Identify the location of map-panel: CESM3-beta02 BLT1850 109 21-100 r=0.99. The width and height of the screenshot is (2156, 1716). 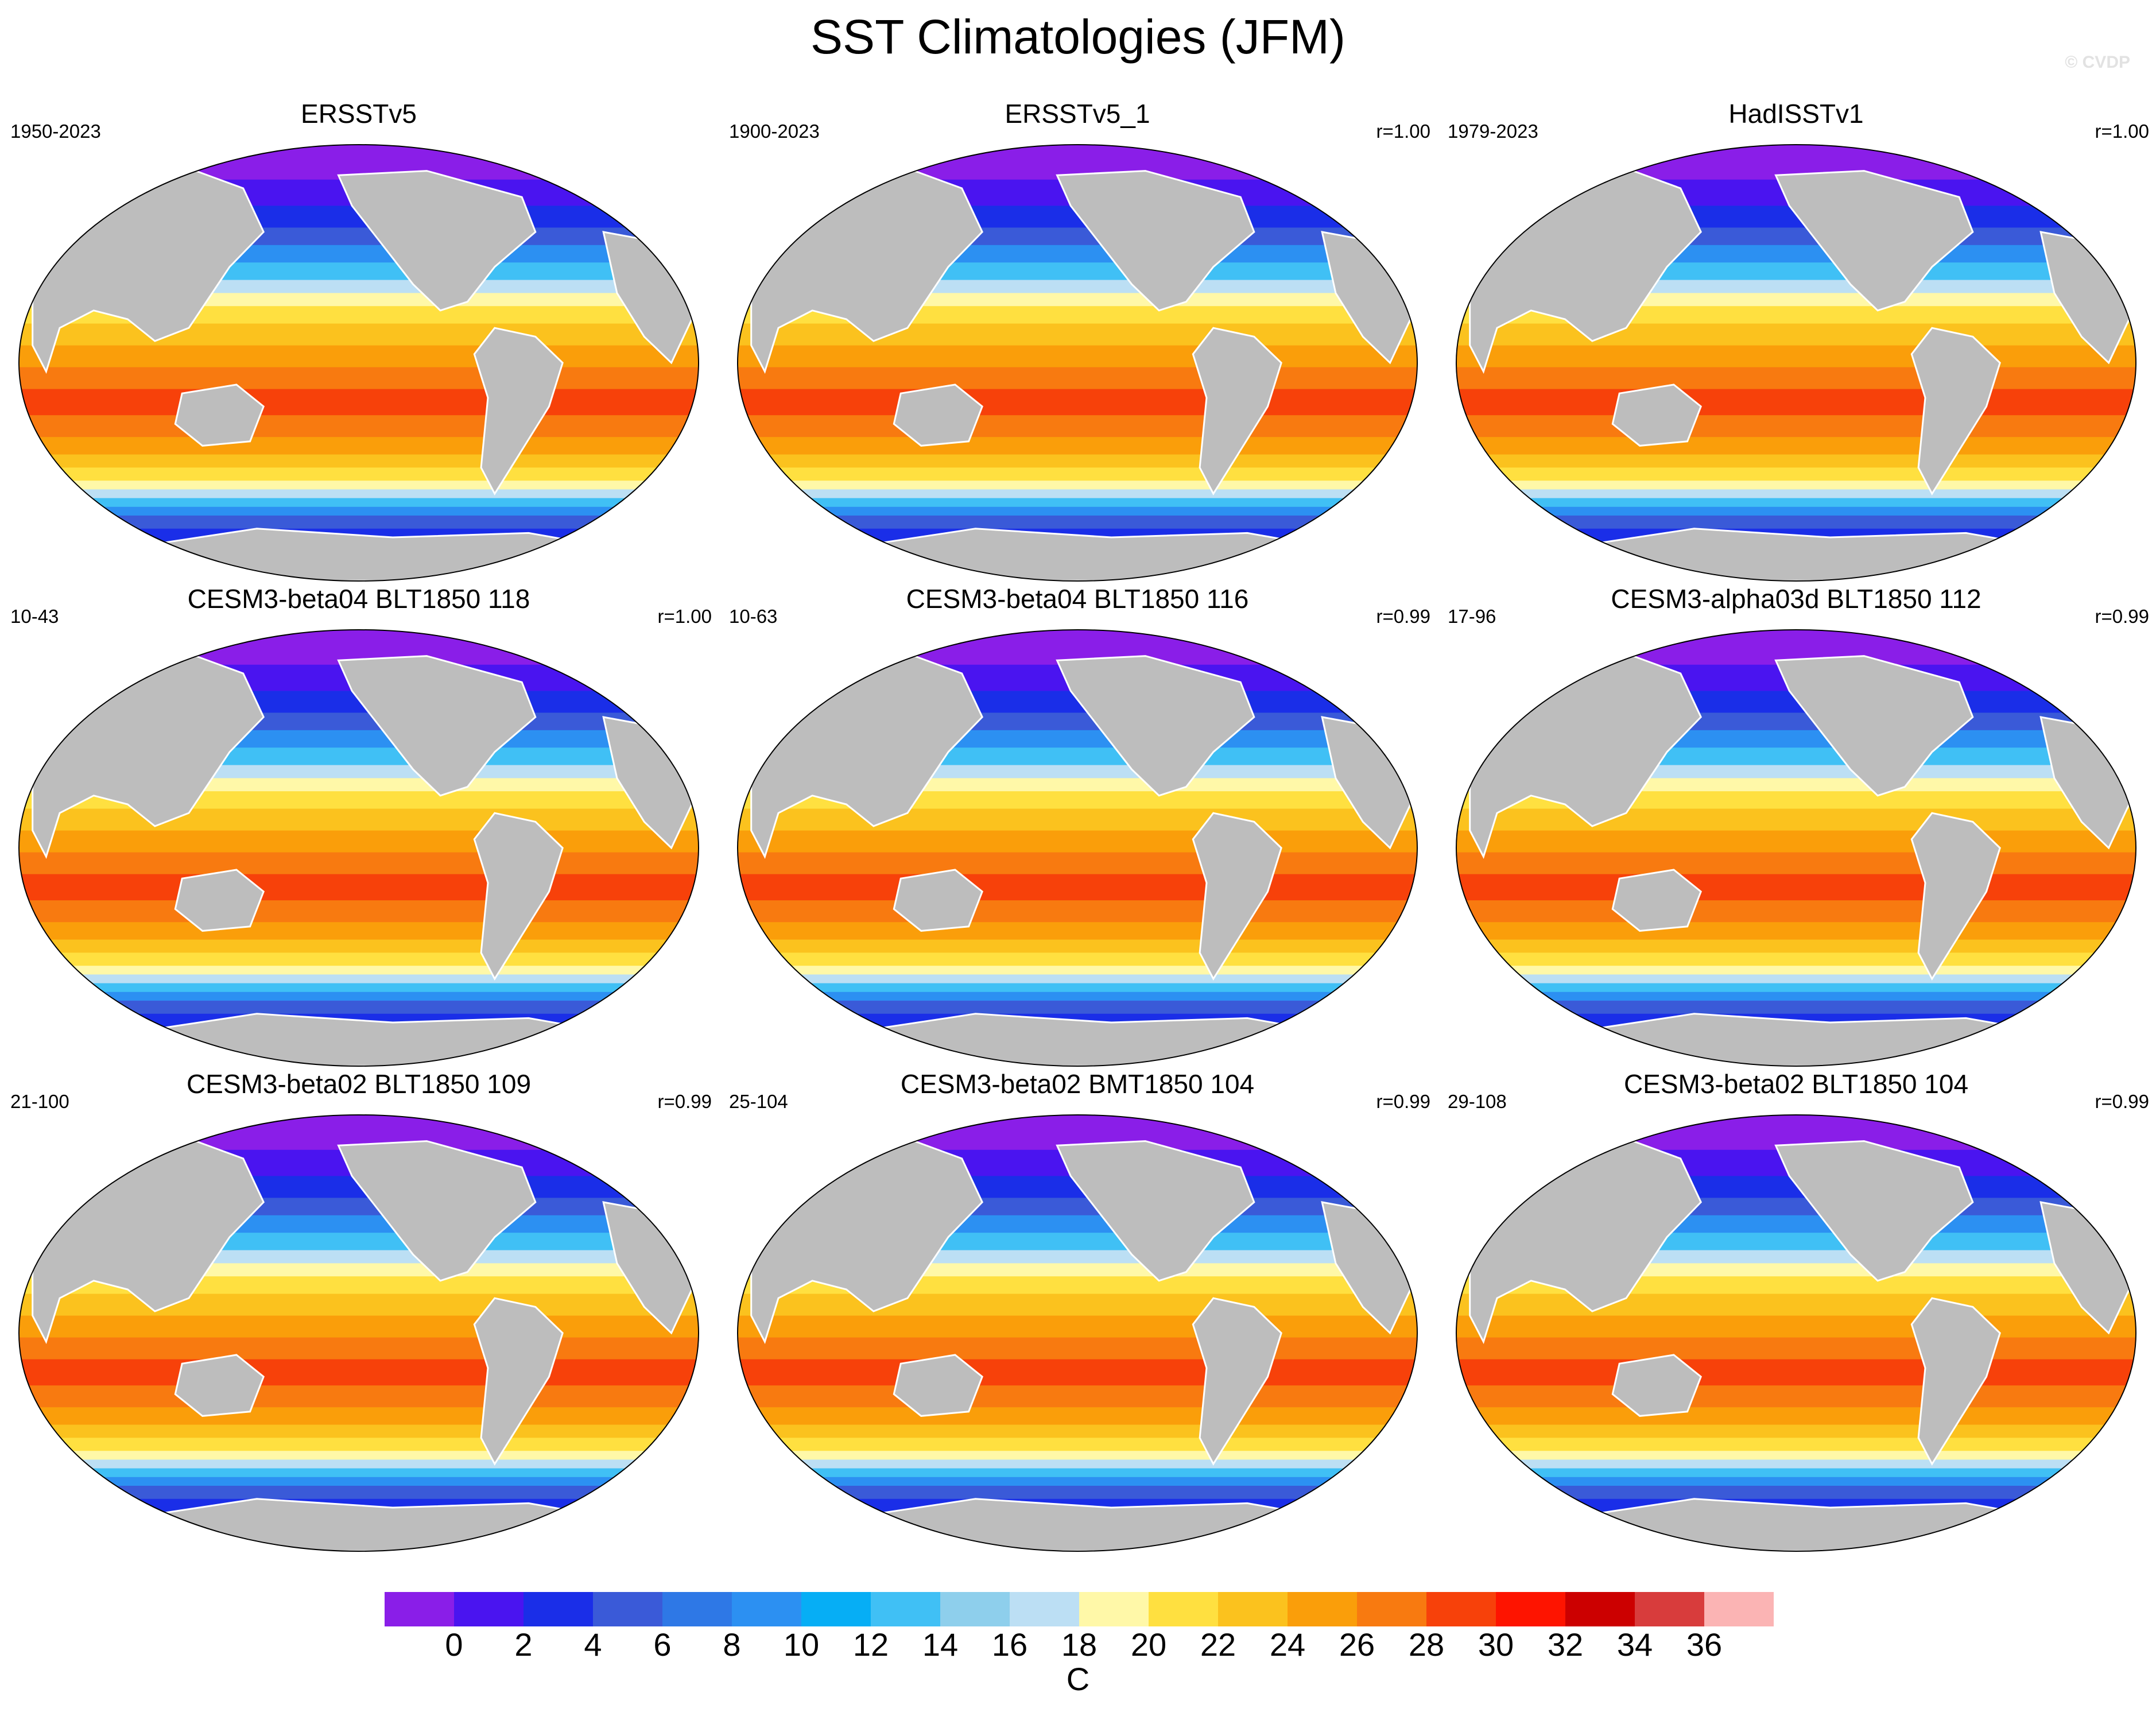
(359, 1320).